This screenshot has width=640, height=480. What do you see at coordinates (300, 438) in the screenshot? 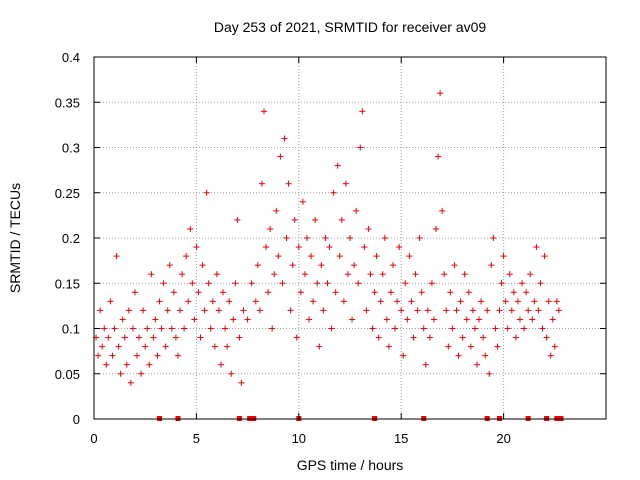
I see `x-tick-labels: 0 5 10 15 20` at bounding box center [300, 438].